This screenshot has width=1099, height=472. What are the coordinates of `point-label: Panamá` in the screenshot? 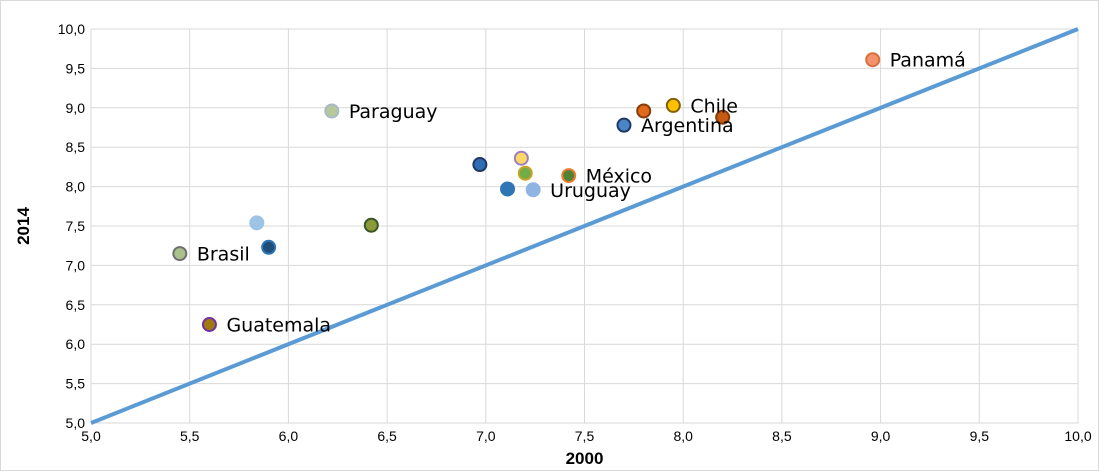 It's located at (928, 61).